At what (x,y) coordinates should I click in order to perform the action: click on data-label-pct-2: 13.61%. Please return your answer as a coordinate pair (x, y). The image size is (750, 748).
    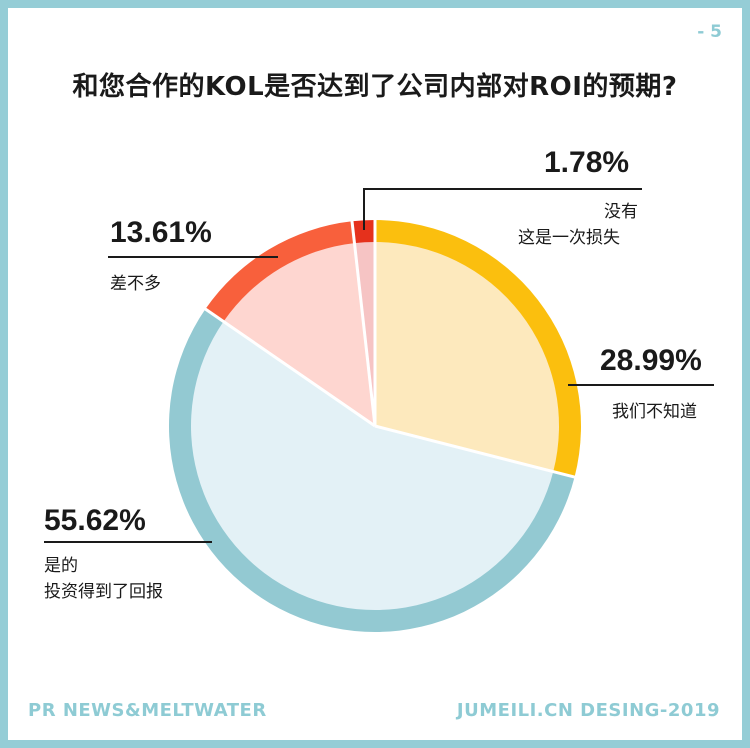
    Looking at the image, I should click on (161, 232).